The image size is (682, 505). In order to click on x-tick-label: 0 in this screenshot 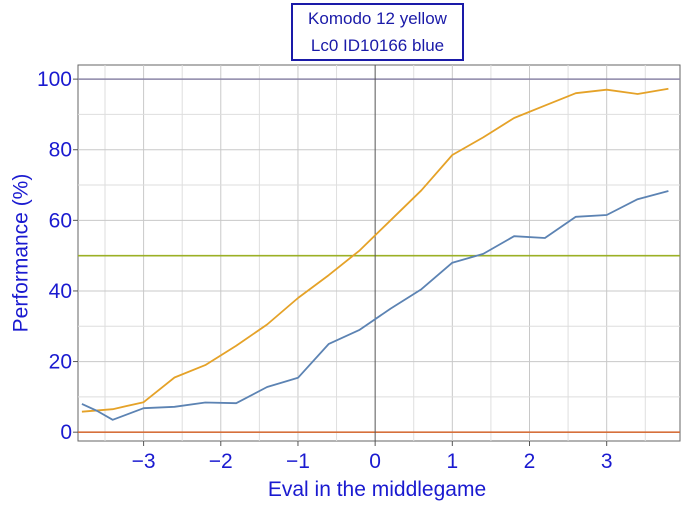, I will do `click(375, 461)`.